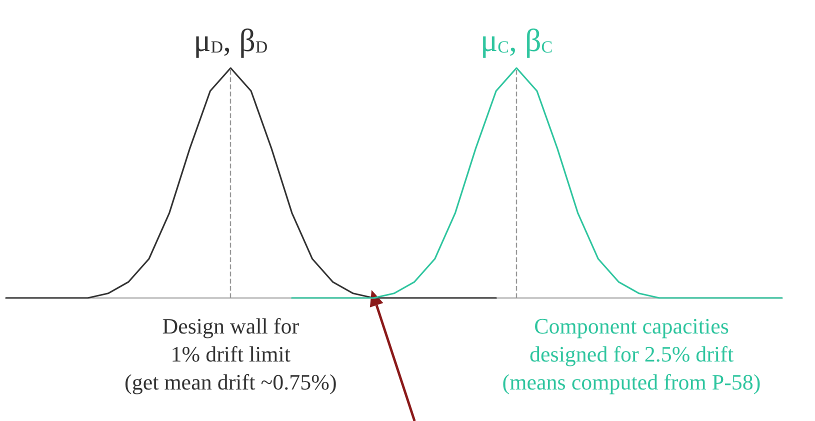 Image resolution: width=815 pixels, height=421 pixels. I want to click on text: μC, βC, so click(516, 40).